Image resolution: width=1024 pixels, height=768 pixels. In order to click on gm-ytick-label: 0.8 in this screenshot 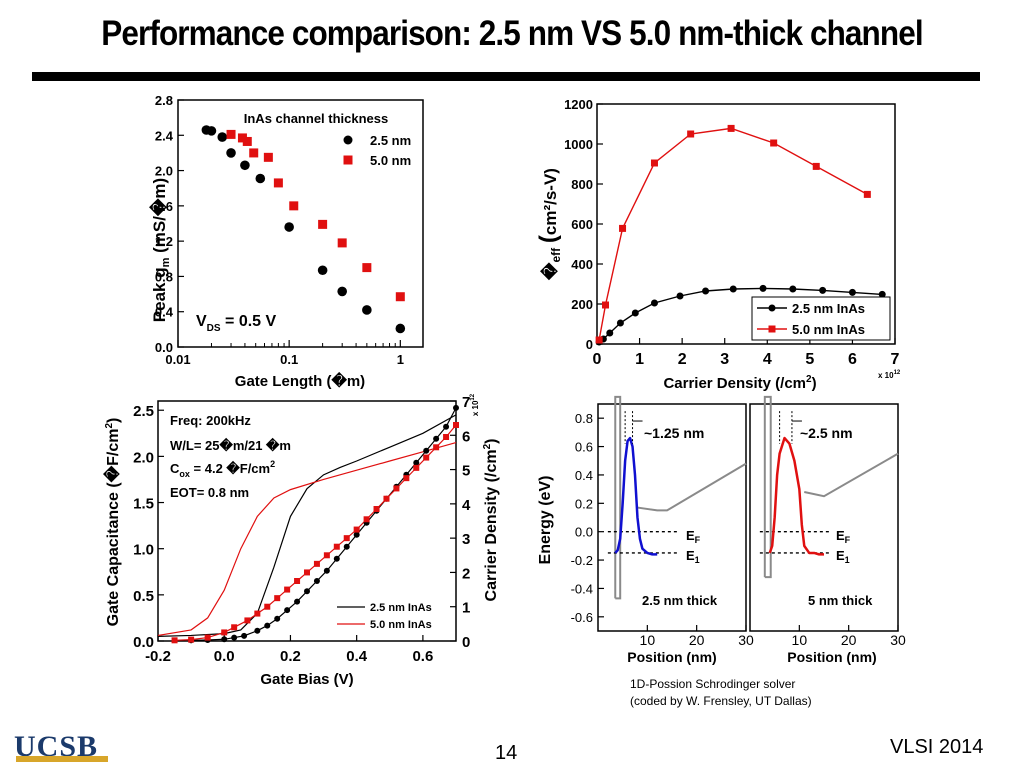, I will do `click(164, 276)`.